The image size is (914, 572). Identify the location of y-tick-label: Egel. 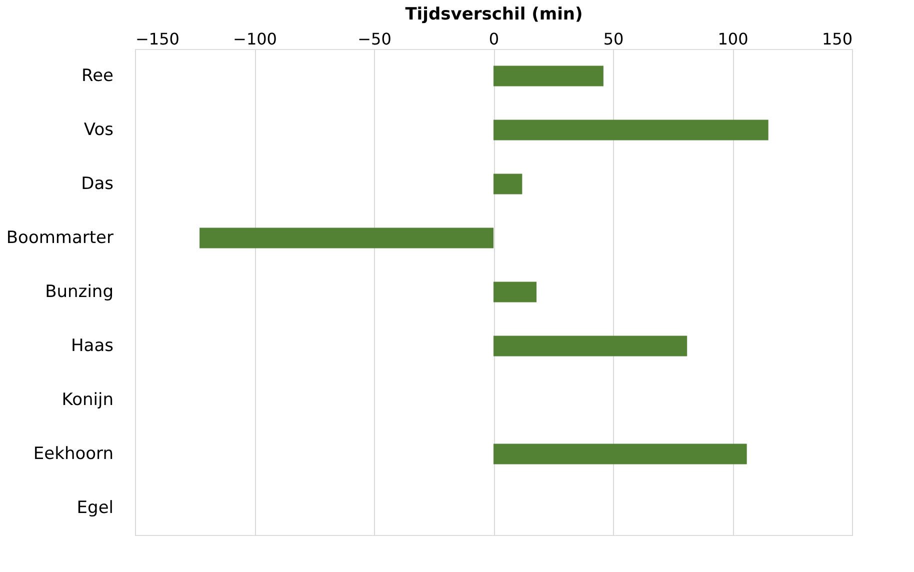
(95, 508).